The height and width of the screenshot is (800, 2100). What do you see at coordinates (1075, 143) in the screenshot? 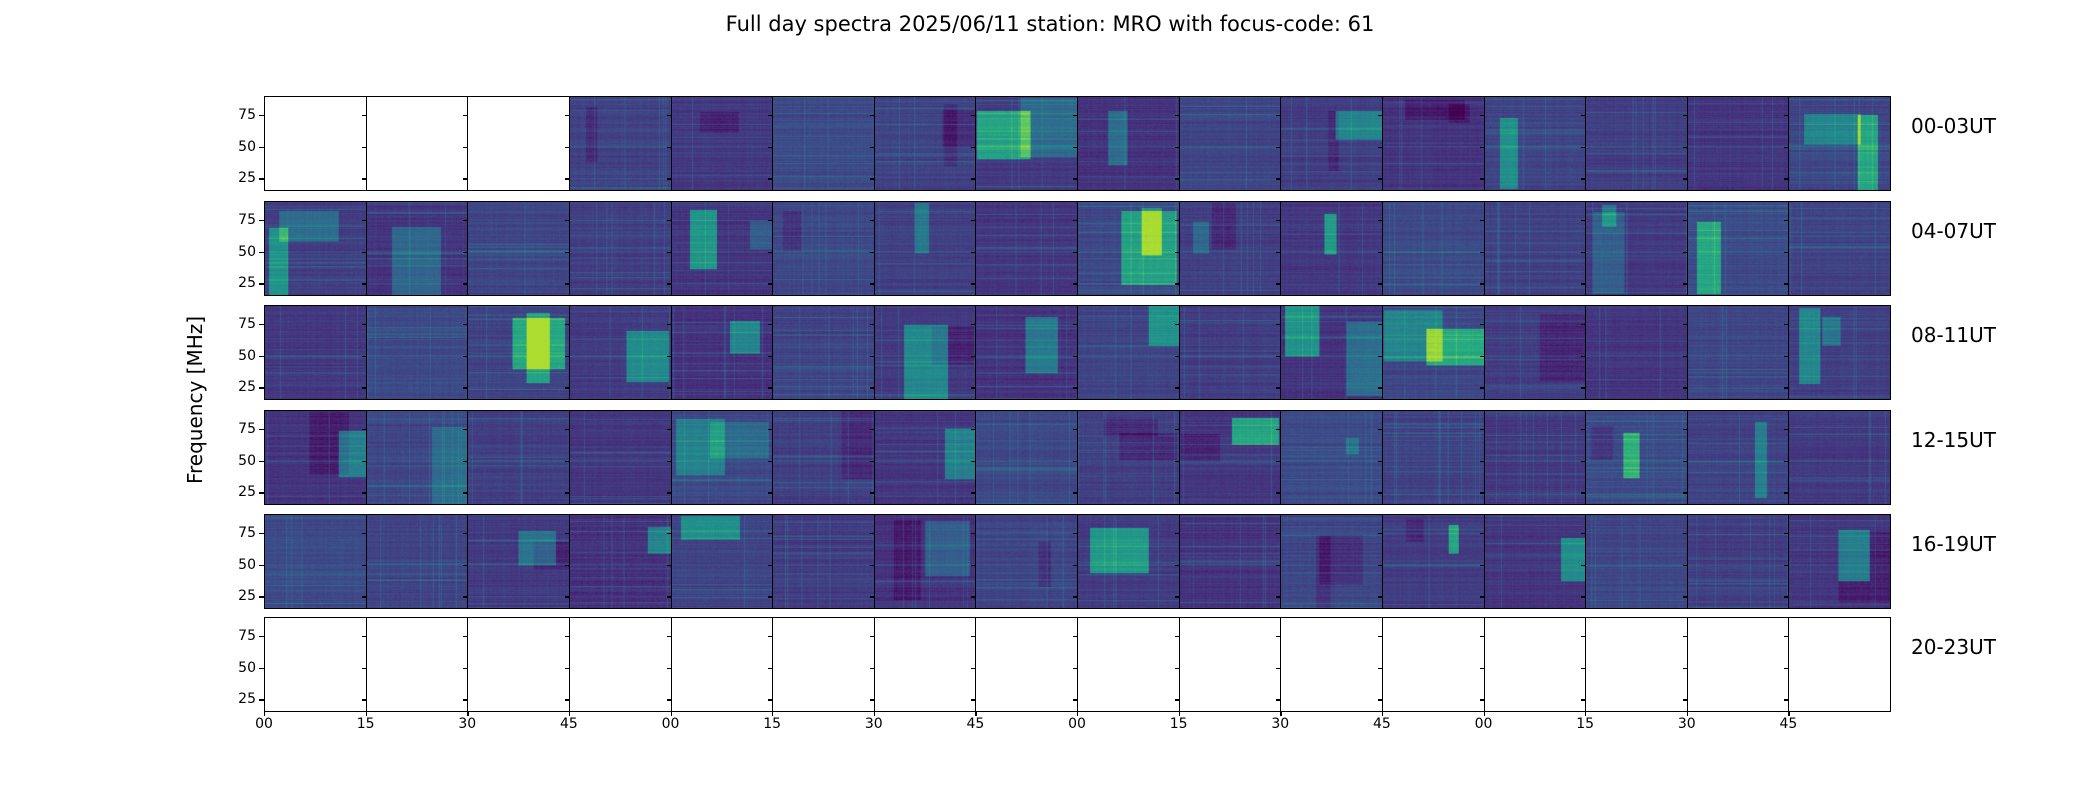
I see `panel-row-00-03UT` at bounding box center [1075, 143].